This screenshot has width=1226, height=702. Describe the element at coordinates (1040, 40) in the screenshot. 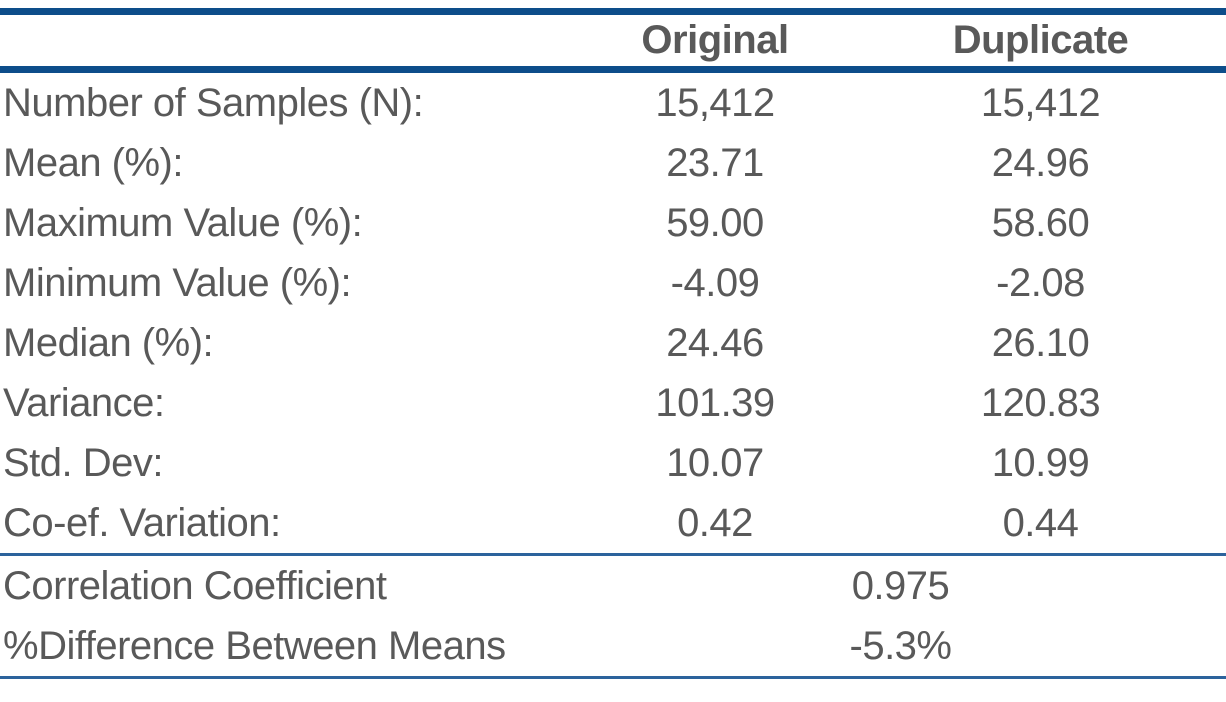

I see `column-header-duplicate: Duplicate` at that location.